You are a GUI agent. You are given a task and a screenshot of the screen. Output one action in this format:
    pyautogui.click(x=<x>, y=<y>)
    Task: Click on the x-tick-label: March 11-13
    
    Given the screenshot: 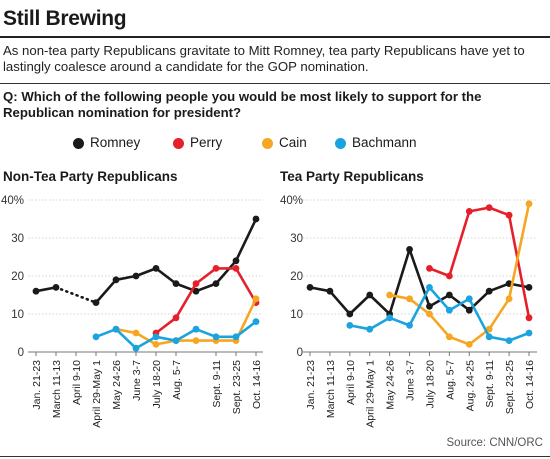 What is the action you would take?
    pyautogui.click(x=57, y=389)
    